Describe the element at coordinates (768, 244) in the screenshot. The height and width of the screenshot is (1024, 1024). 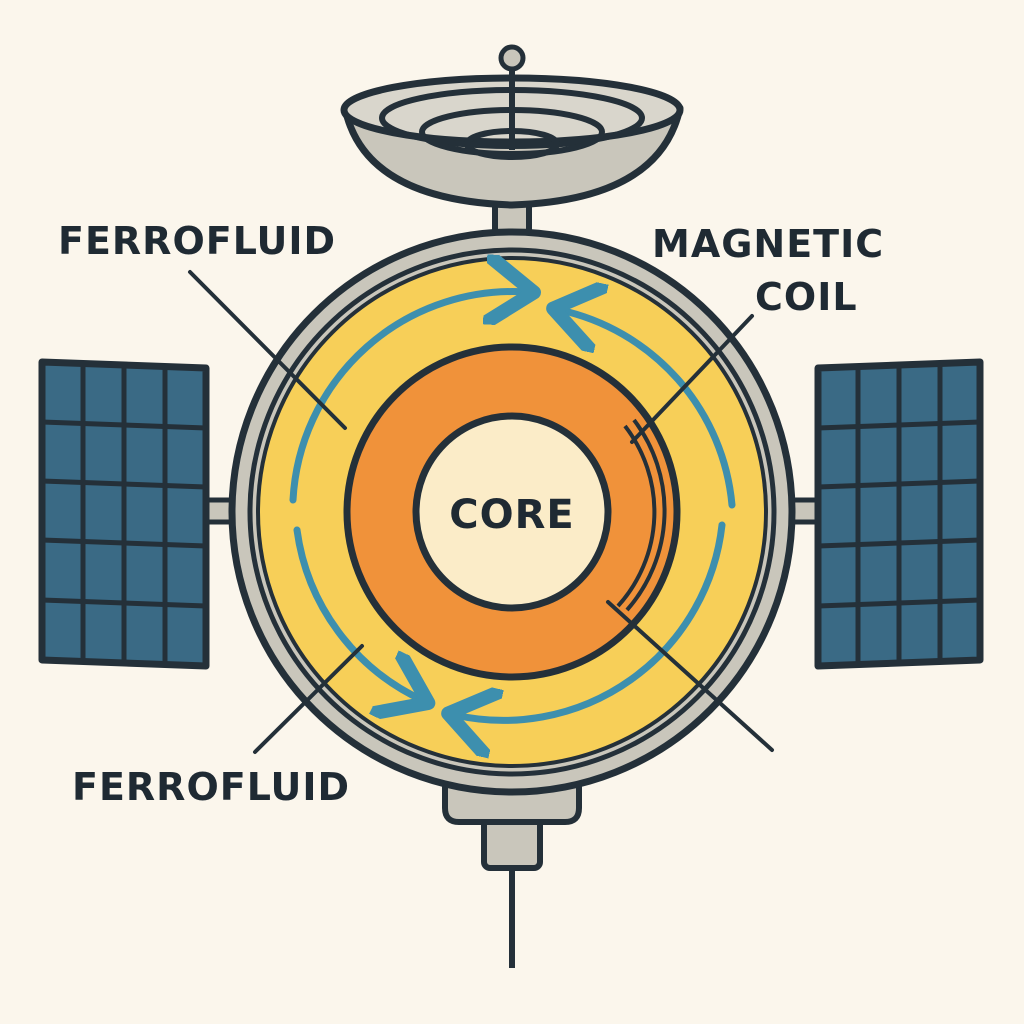
I see `label-magnetic: MAGNETIC` at that location.